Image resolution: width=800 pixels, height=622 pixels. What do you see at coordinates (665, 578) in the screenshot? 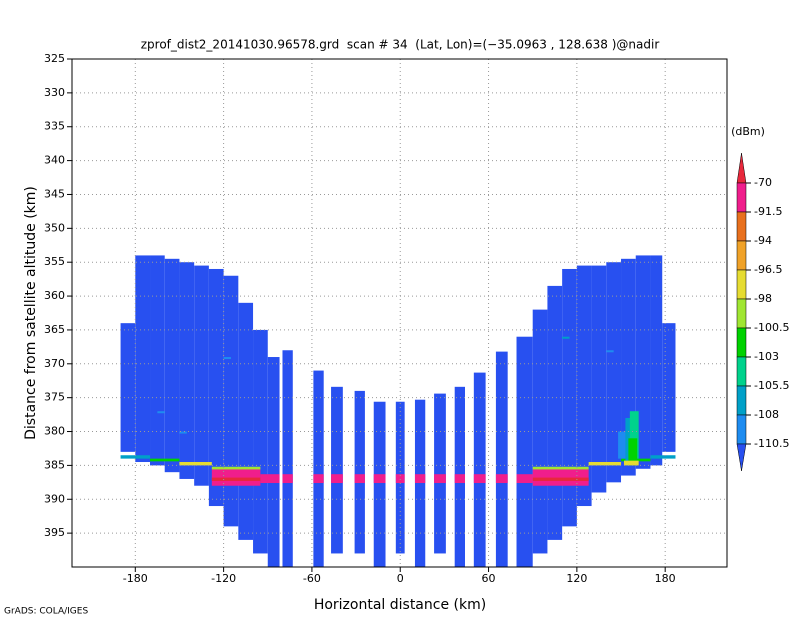
I see `x-tick-label: 180` at bounding box center [665, 578].